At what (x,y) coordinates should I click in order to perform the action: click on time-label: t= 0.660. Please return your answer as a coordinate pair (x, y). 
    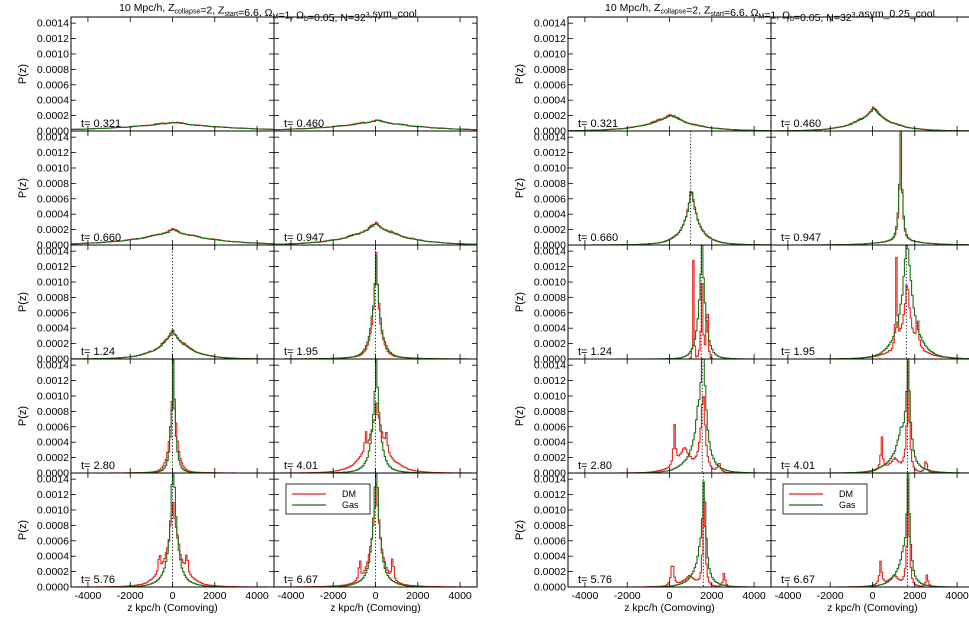
    Looking at the image, I should click on (101, 238).